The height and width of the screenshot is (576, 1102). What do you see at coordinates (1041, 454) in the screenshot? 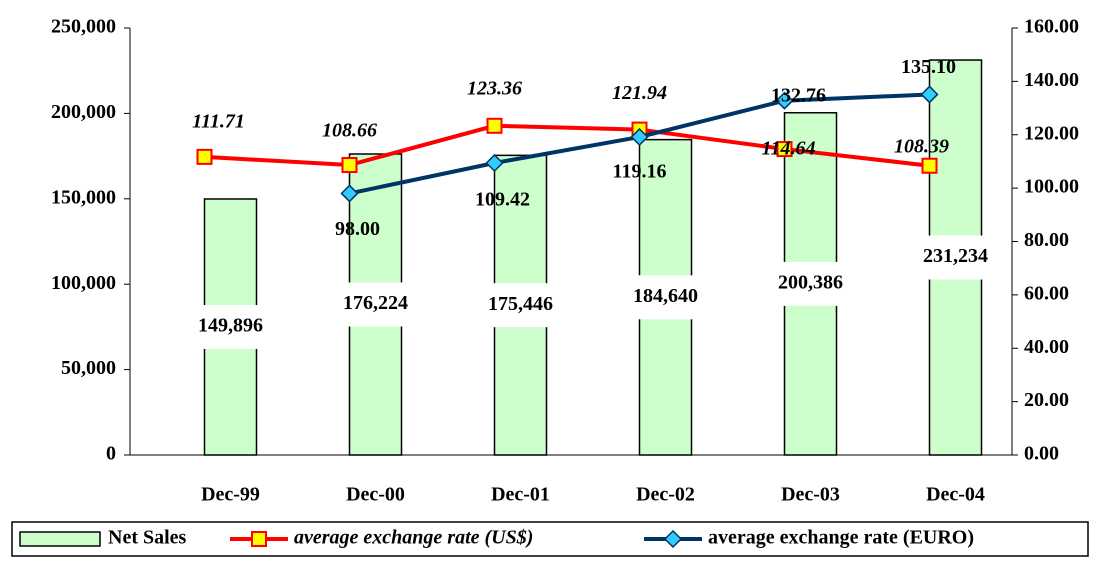
I see `y2-tick-label: 0.00` at bounding box center [1041, 454].